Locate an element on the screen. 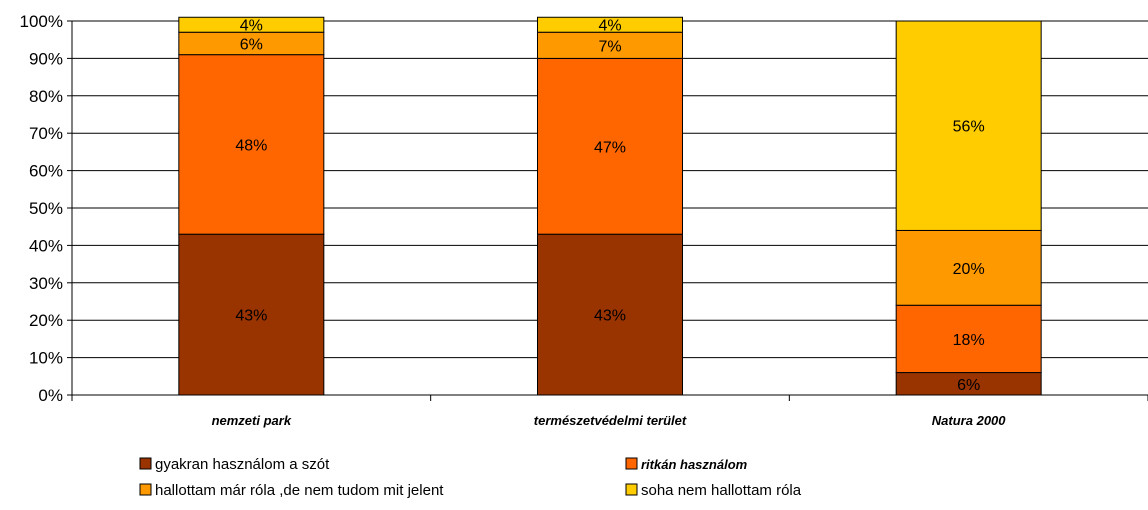 This screenshot has width=1148, height=510. y-axis-ticks: 0% 10% 20% 30% 40% 50% 60% 70% 80% 90% 100% is located at coordinates (46, 208).